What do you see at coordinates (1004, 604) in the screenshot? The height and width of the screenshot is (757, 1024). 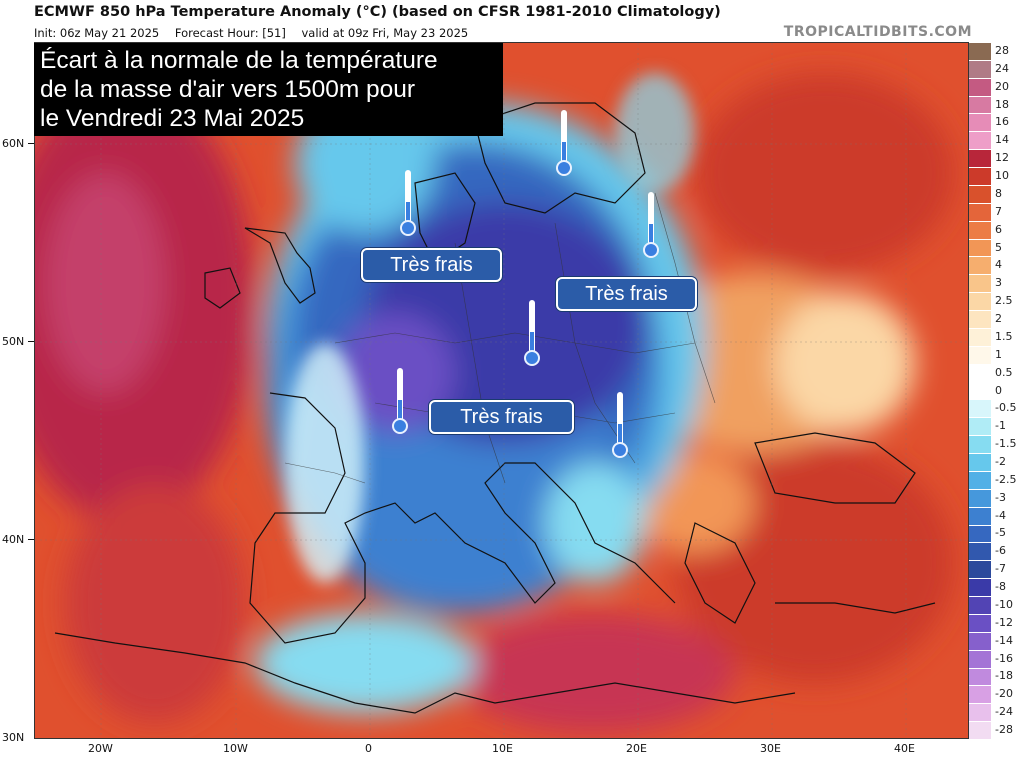 I see `colorbar-label: -10` at bounding box center [1004, 604].